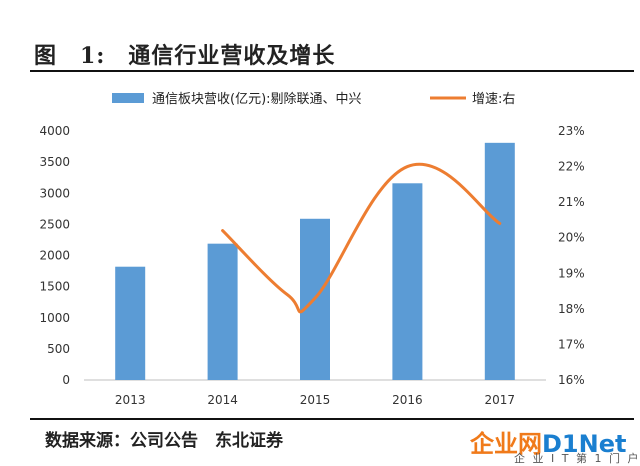 The image size is (640, 466). I want to click on growth-line-series, so click(361, 238).